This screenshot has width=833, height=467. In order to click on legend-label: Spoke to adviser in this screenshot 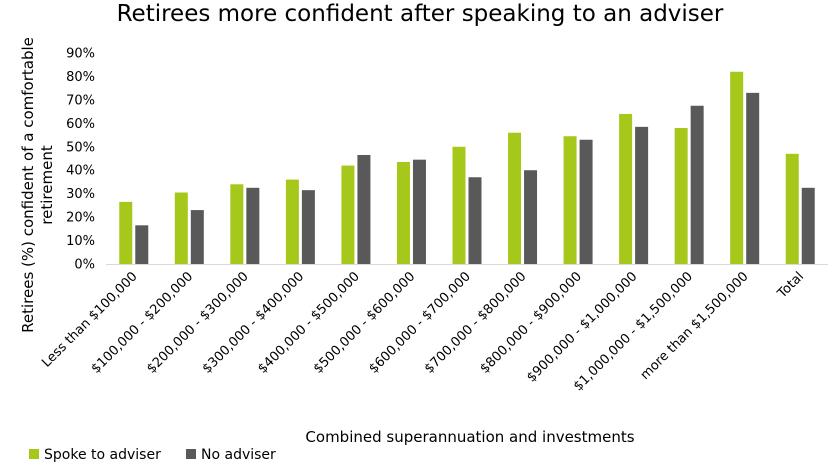, I will do `click(102, 455)`.